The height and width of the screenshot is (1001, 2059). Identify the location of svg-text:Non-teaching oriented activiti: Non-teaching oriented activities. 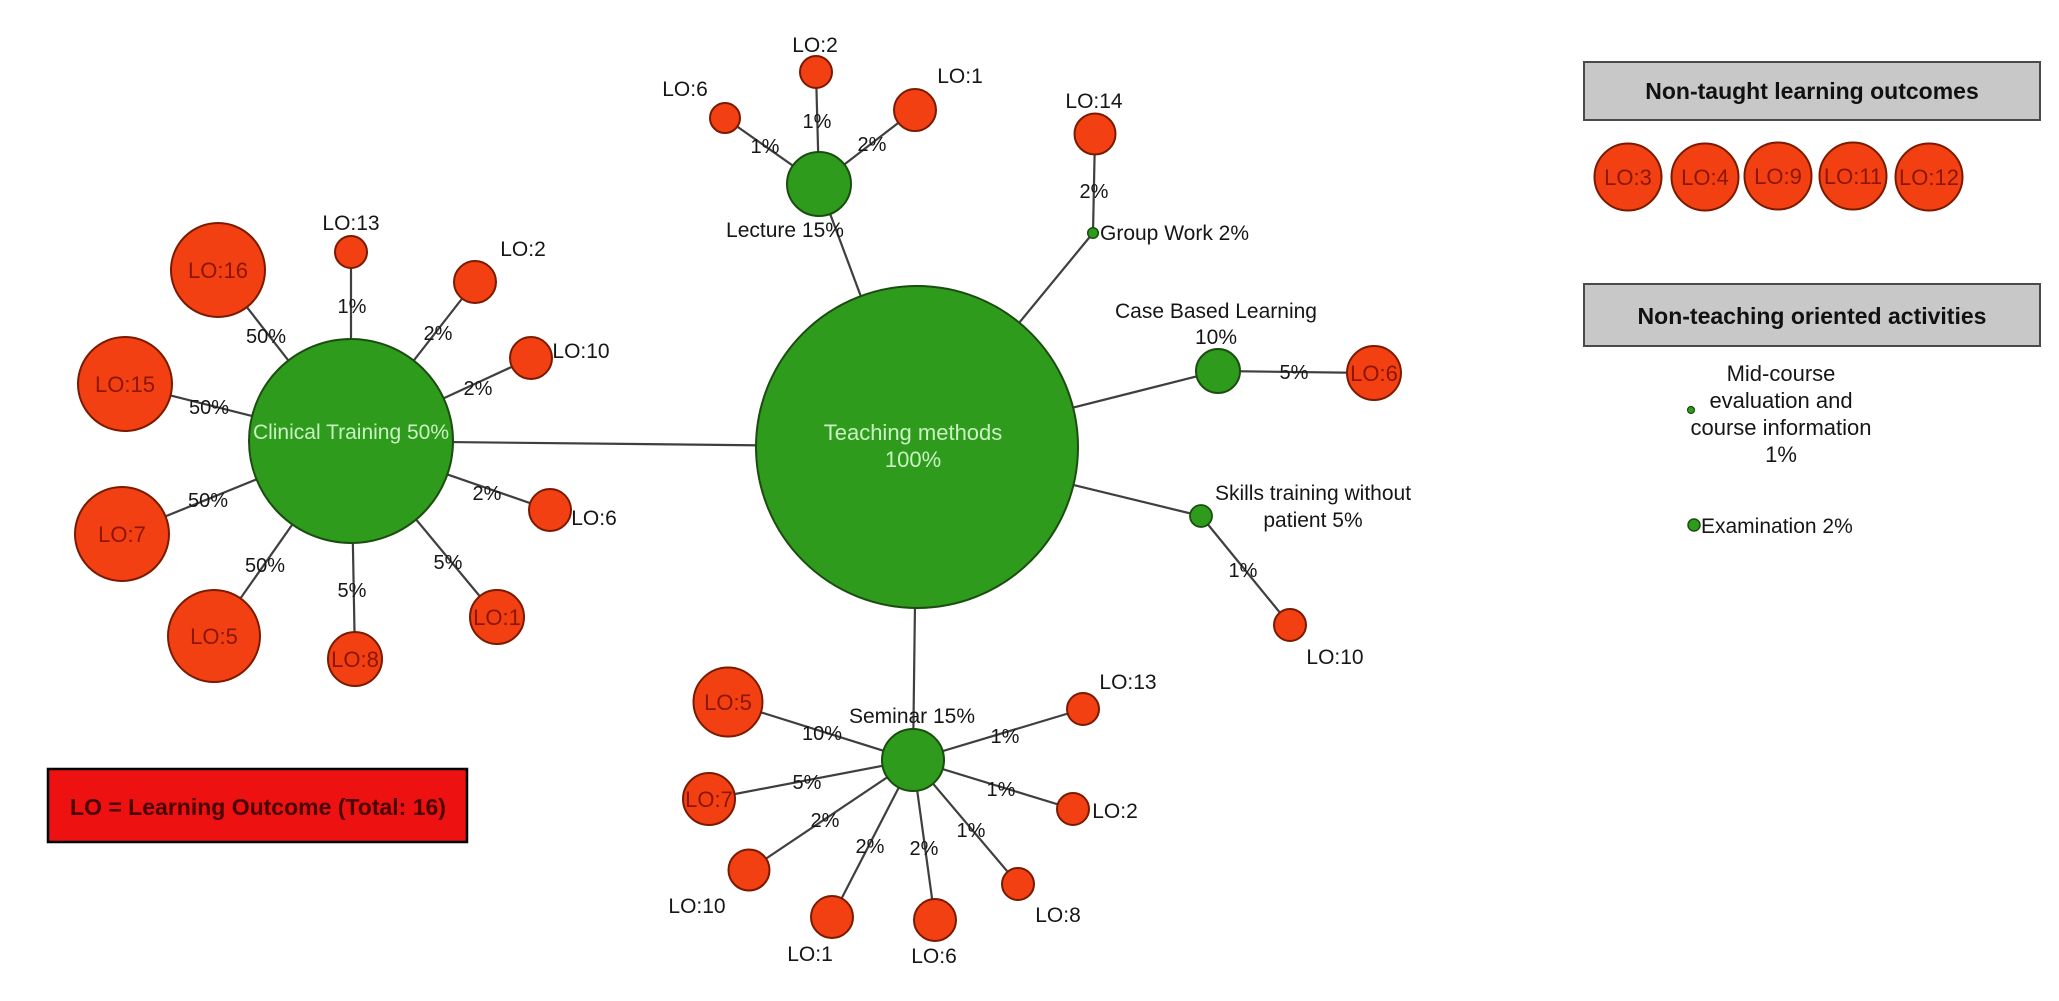
(1812, 316).